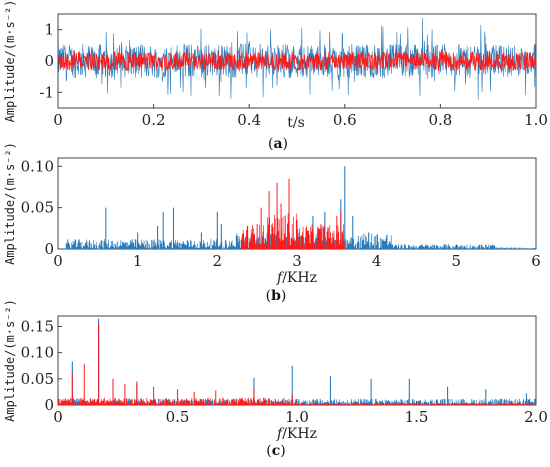  Describe the element at coordinates (37, 326) in the screenshot. I see `y-tick-label: 0.15` at that location.